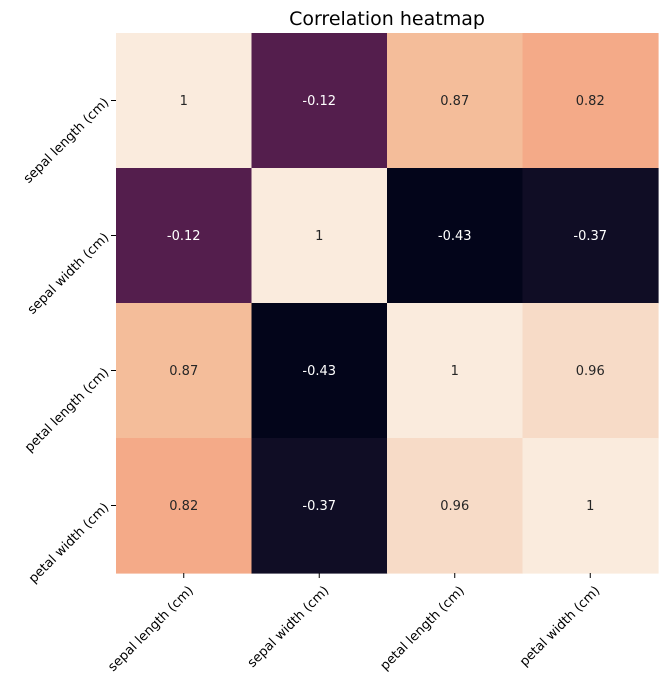 The width and height of the screenshot is (668, 689). I want to click on y-tick-label: sepal length (cm), so click(66, 140).